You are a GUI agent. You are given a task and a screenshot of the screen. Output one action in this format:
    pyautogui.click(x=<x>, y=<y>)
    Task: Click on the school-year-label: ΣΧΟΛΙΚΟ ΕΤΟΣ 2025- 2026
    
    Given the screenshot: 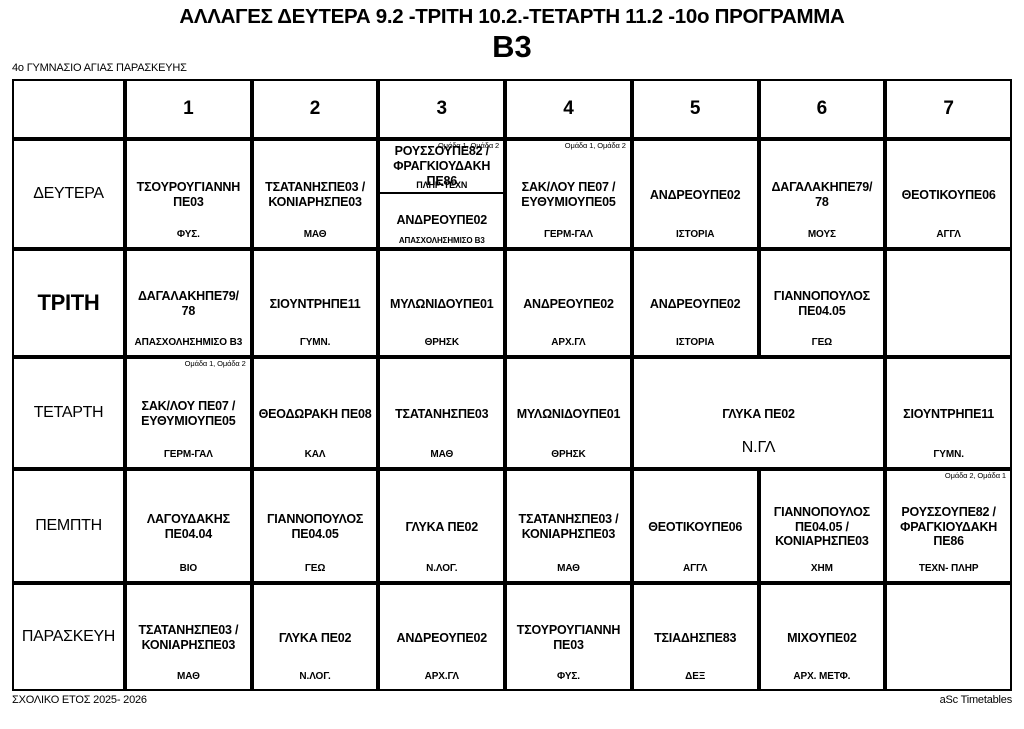 What is the action you would take?
    pyautogui.click(x=79, y=700)
    